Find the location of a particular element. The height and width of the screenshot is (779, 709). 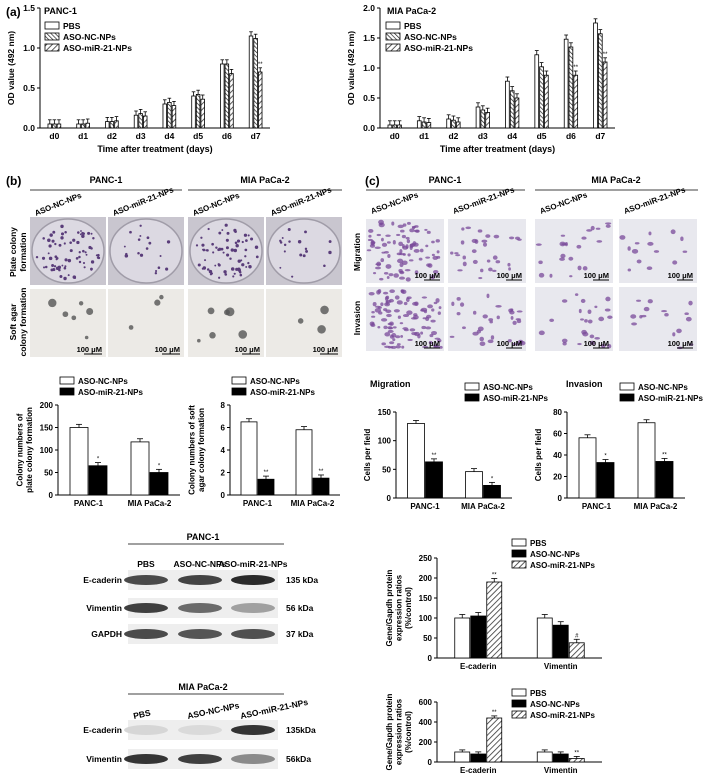

y-tick-label: 0.0 is located at coordinates (29, 128).